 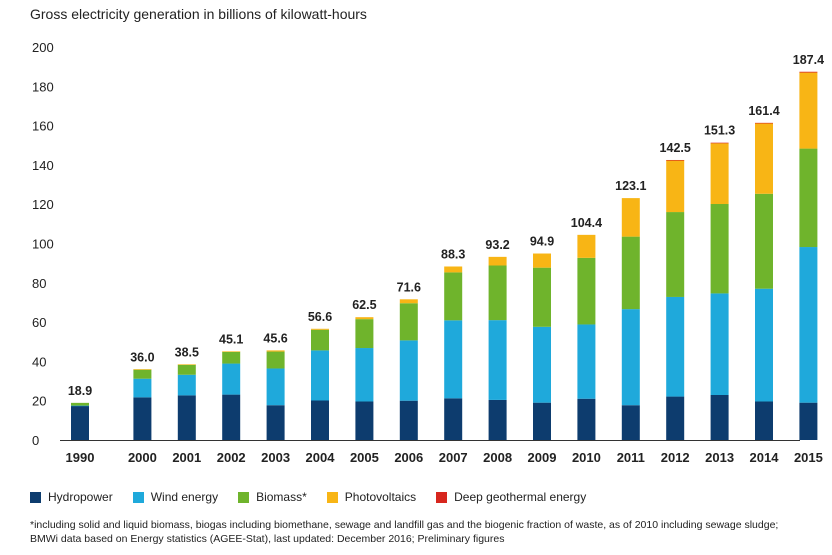 I want to click on legend-label: Hydropower, so click(x=80, y=497).